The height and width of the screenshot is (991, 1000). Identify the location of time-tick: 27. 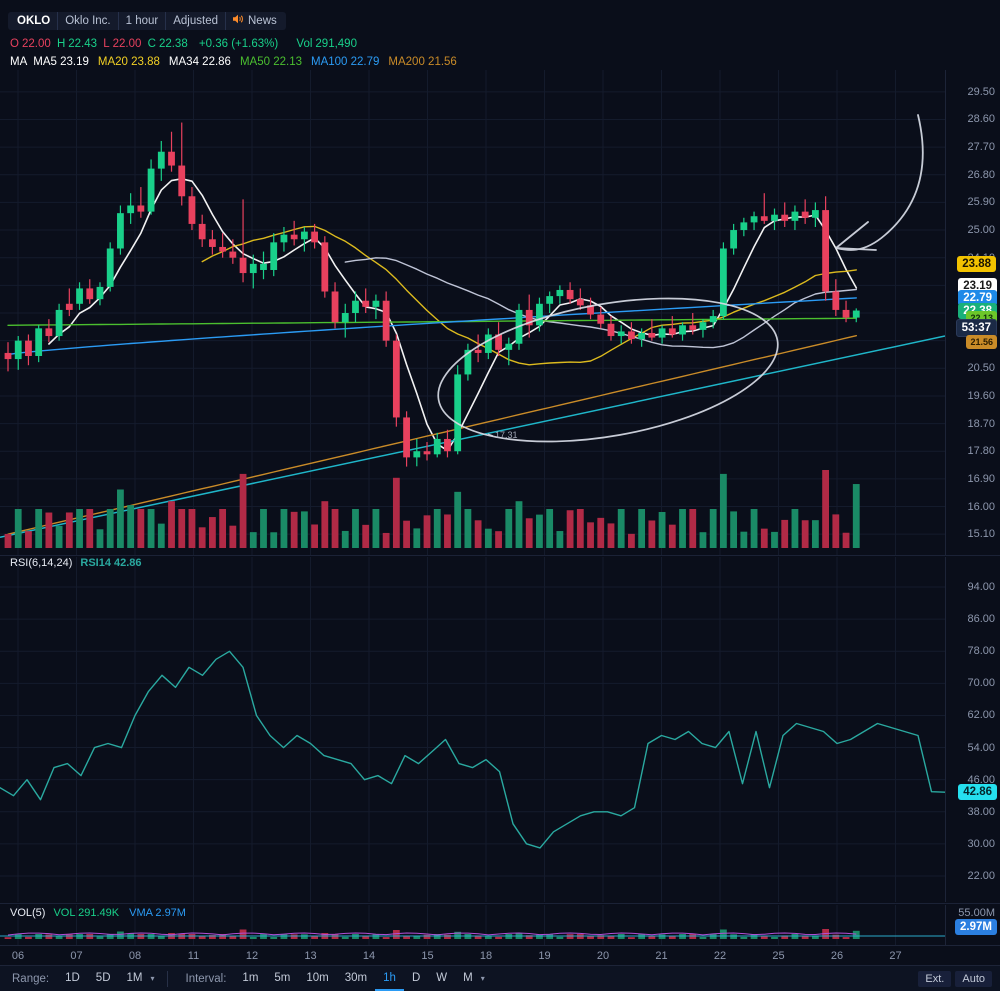
(895, 956).